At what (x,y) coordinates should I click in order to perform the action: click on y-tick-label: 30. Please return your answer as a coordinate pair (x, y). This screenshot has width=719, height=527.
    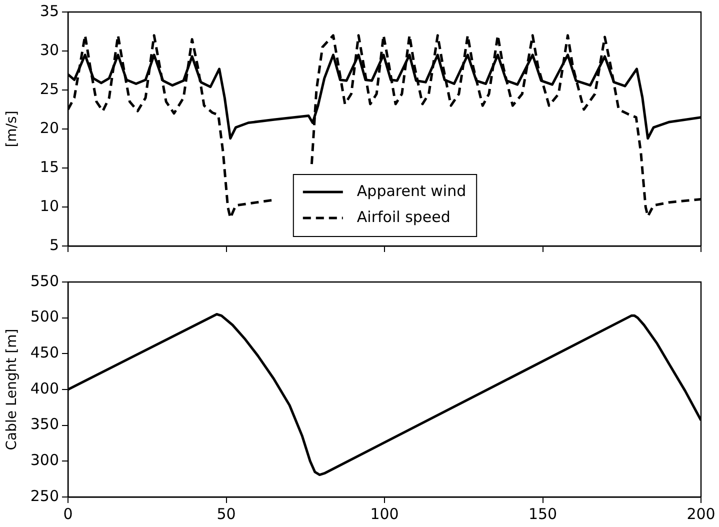
    Looking at the image, I should click on (49, 49).